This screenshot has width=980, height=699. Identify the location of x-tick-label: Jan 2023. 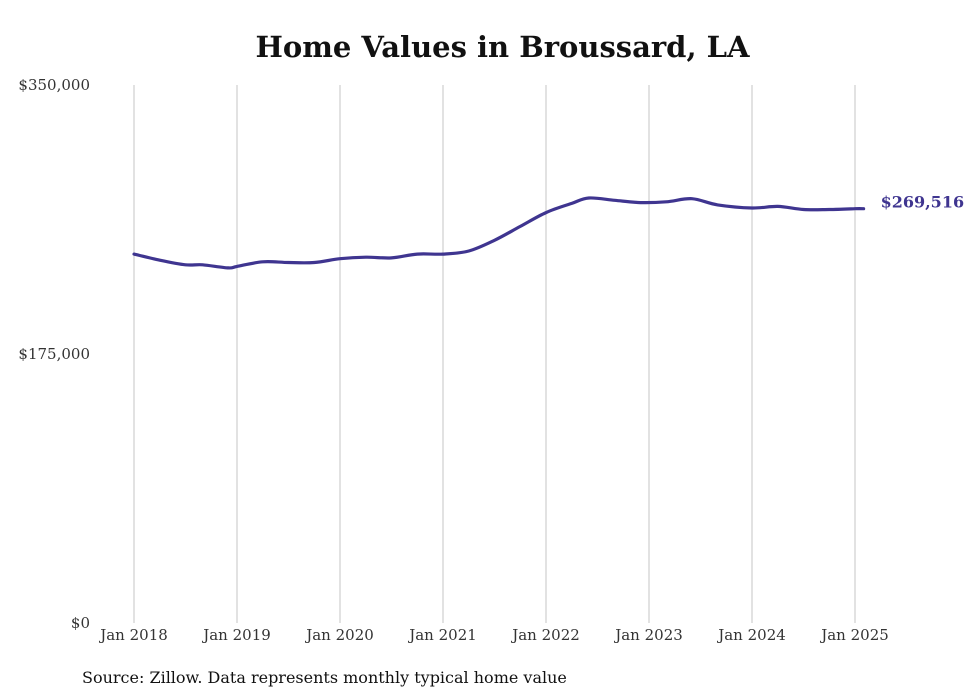
(648, 635).